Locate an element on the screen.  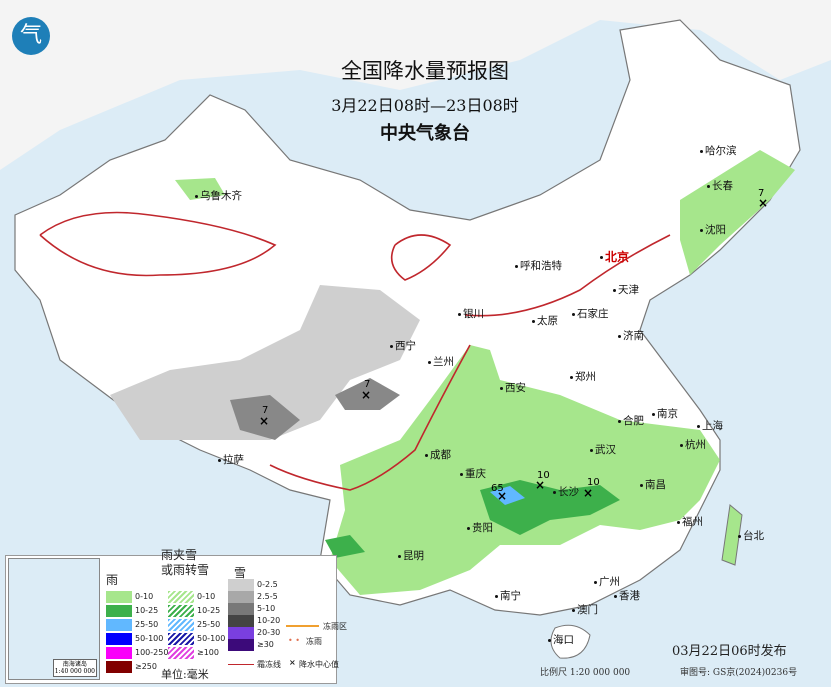
frost-line-sample is located at coordinates (241, 664).